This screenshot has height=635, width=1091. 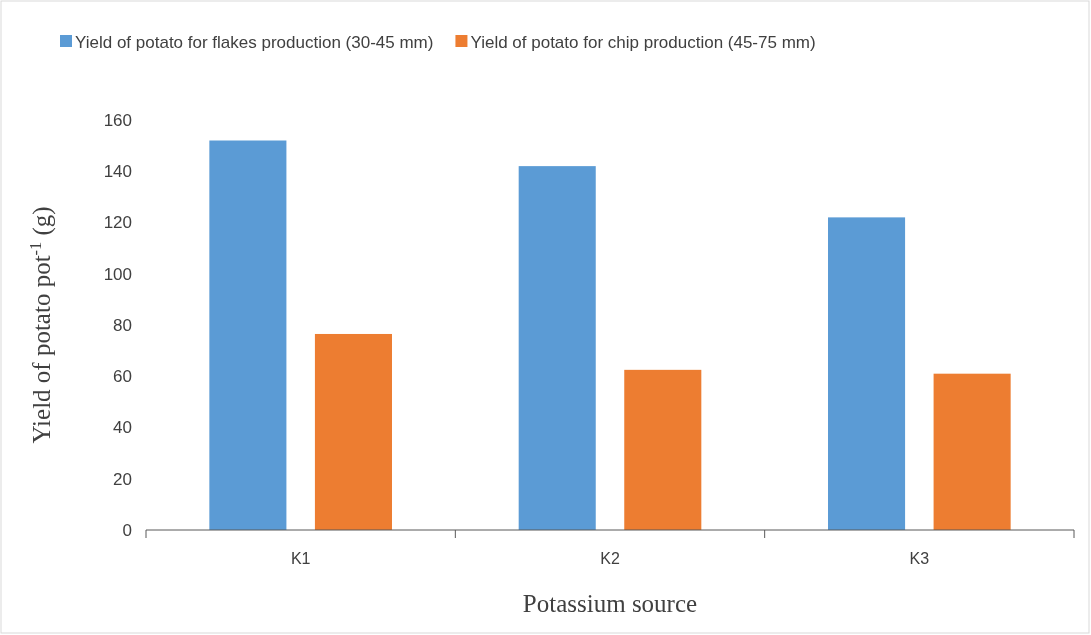 I want to click on x-tick-label: K2, so click(x=610, y=558).